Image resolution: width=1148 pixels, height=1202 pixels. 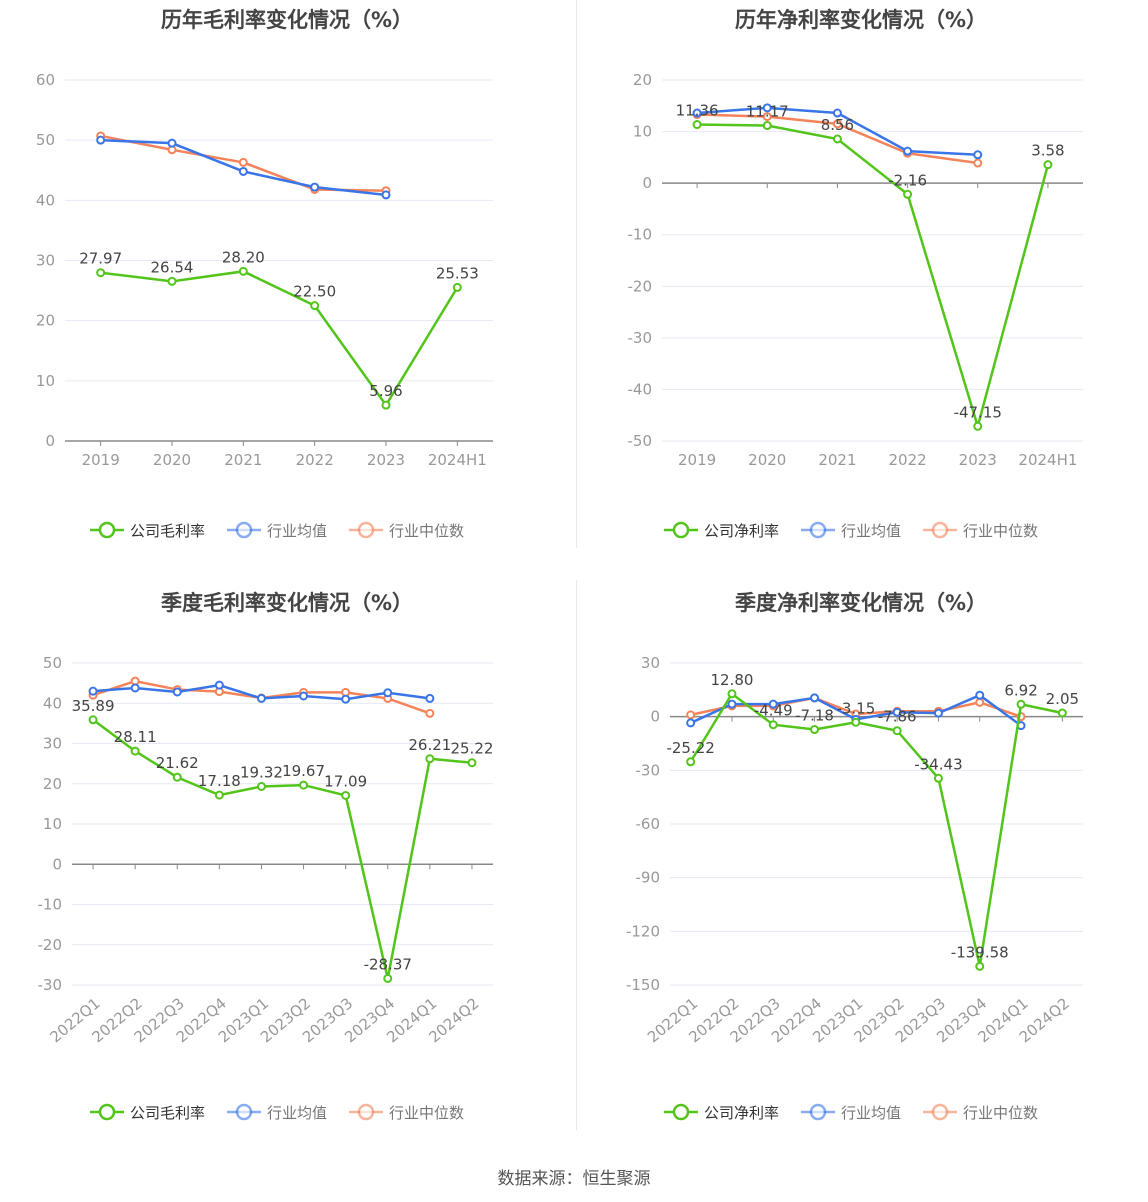 I want to click on data-label: 22.50, so click(x=314, y=292).